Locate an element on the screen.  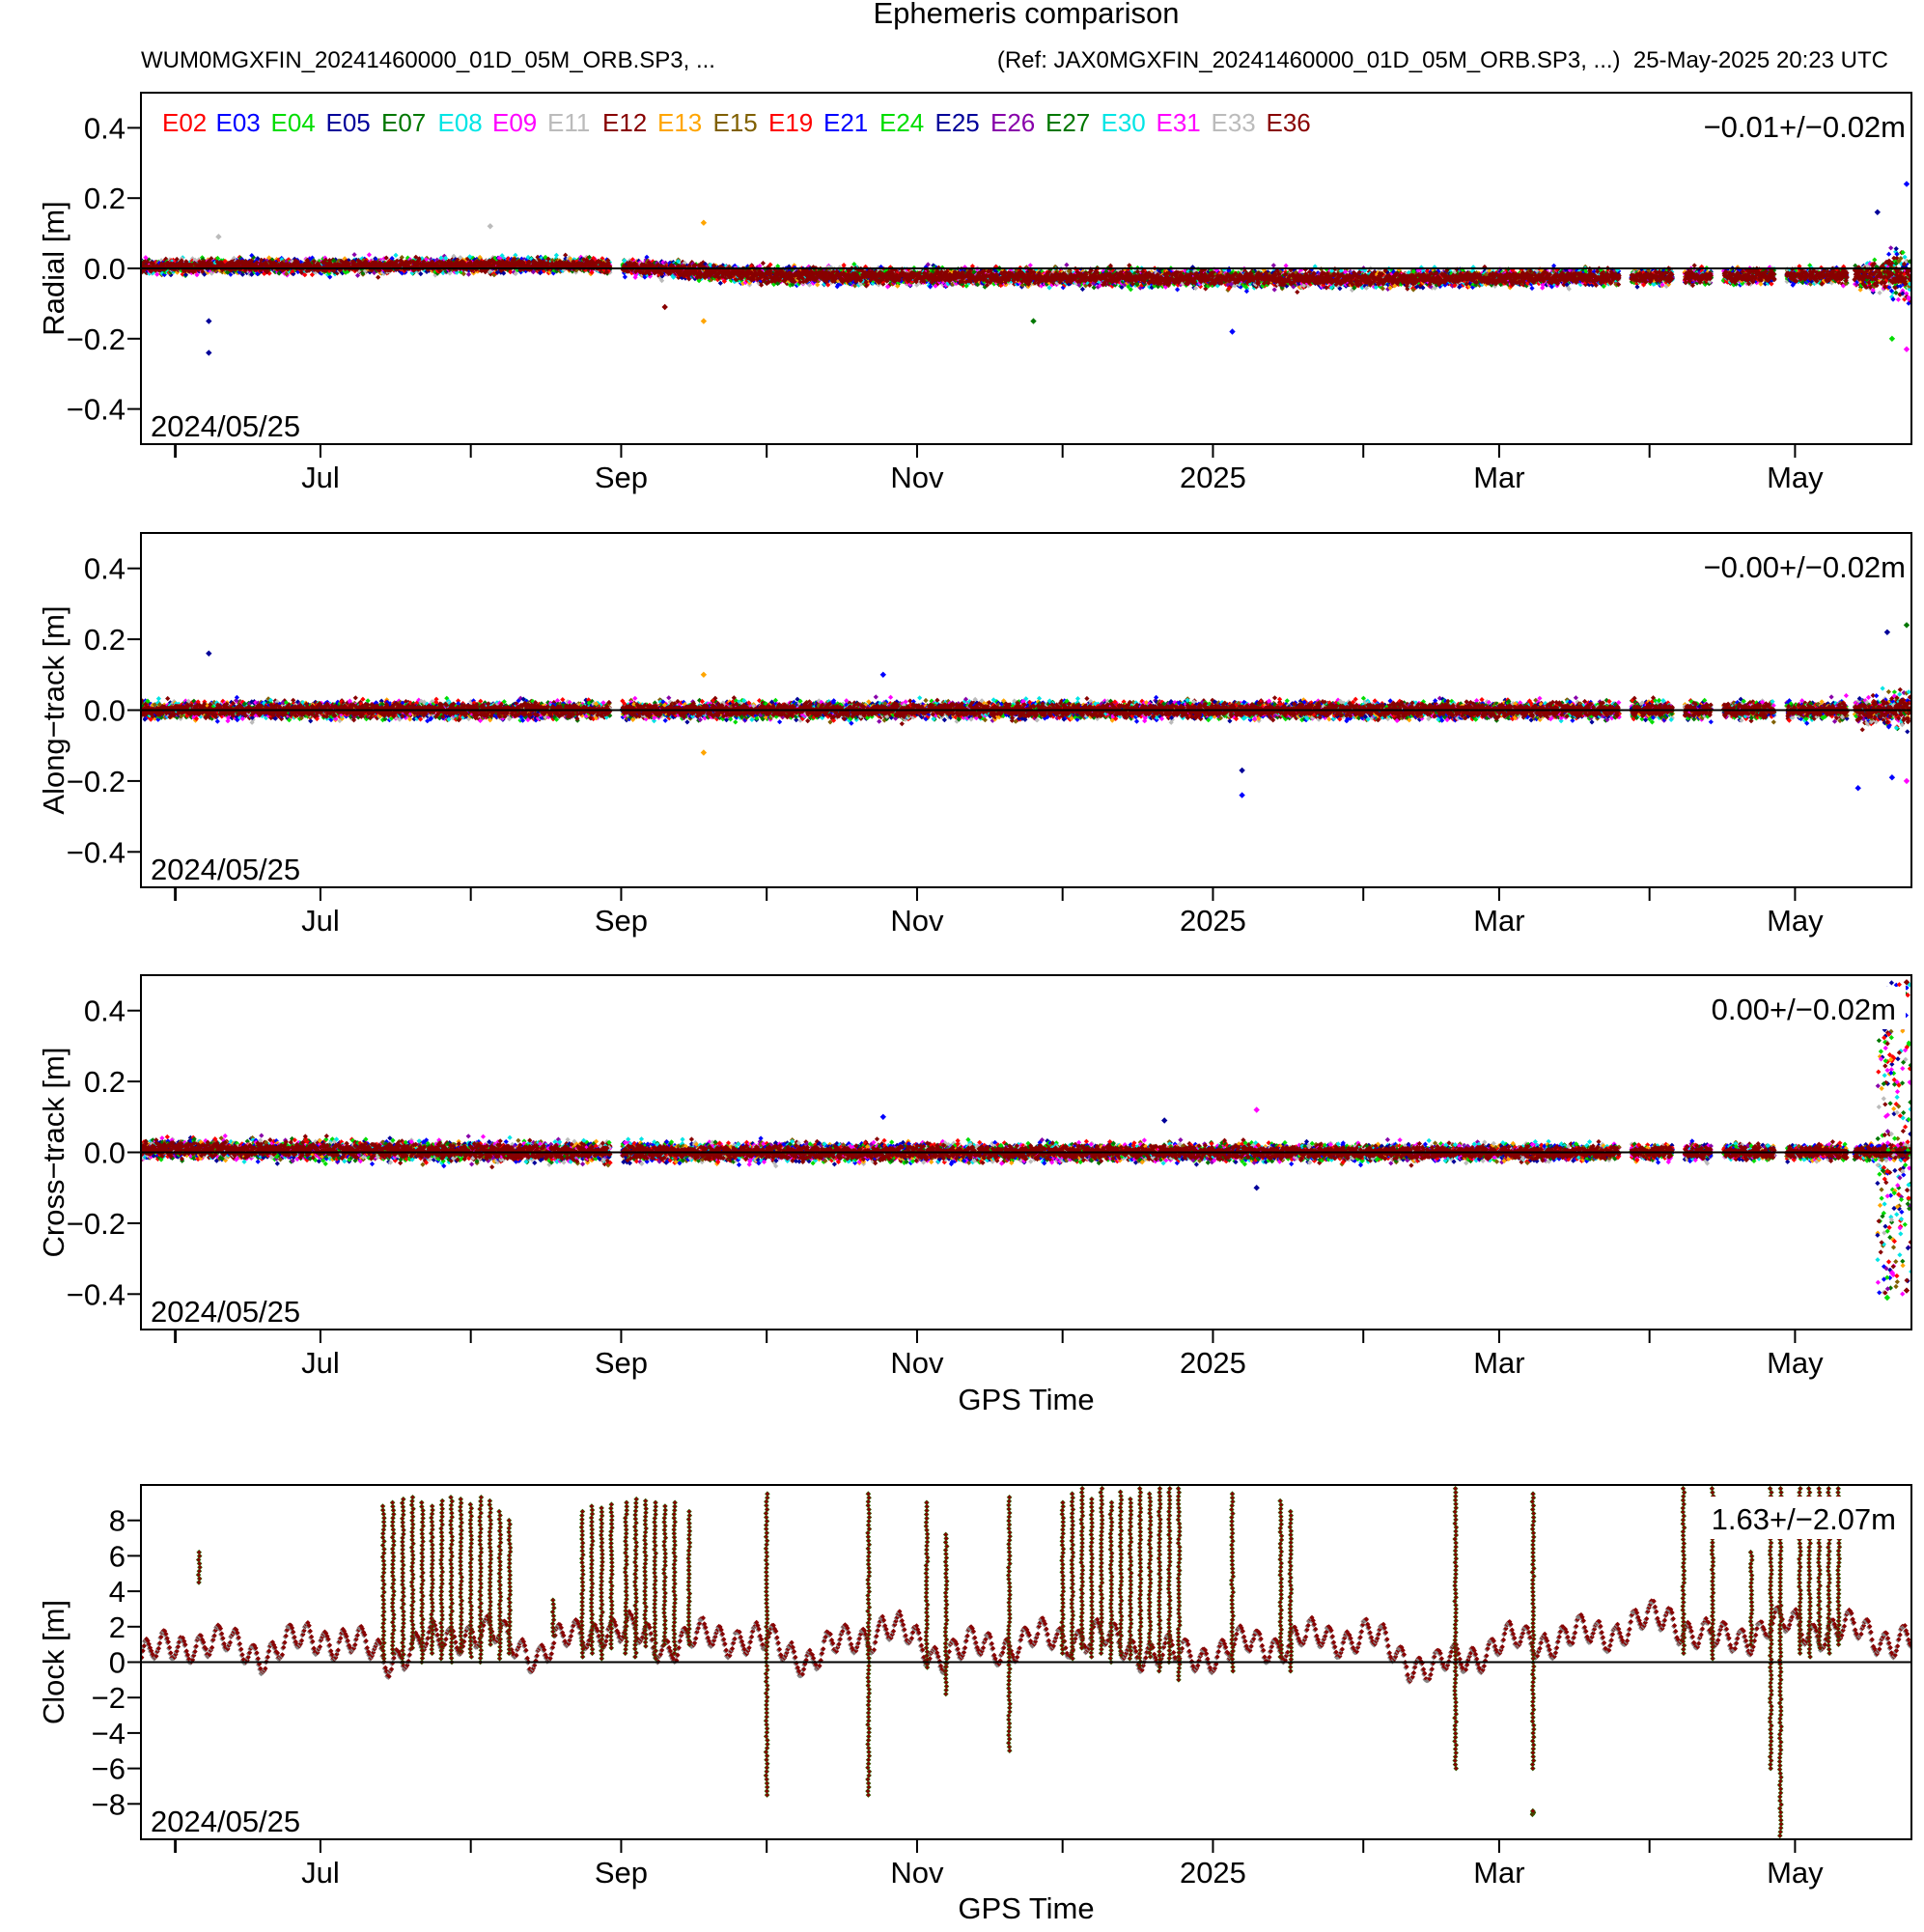
figure-title: Ephemeris comparison is located at coordinates (1026, 15).